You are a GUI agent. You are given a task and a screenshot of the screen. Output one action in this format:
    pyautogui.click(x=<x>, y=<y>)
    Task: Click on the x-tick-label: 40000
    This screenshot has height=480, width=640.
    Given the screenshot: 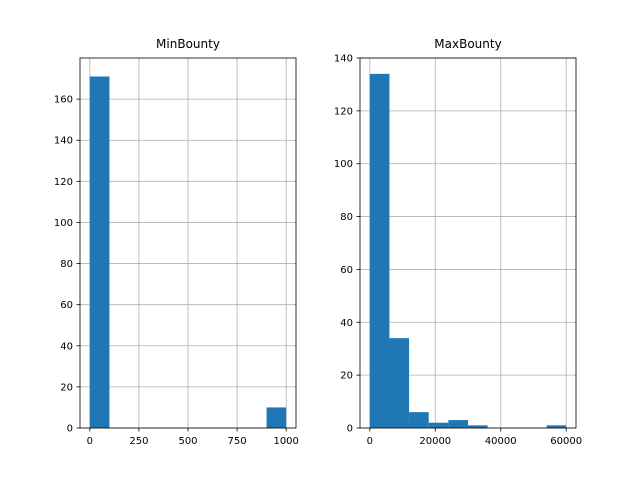 What is the action you would take?
    pyautogui.click(x=501, y=441)
    